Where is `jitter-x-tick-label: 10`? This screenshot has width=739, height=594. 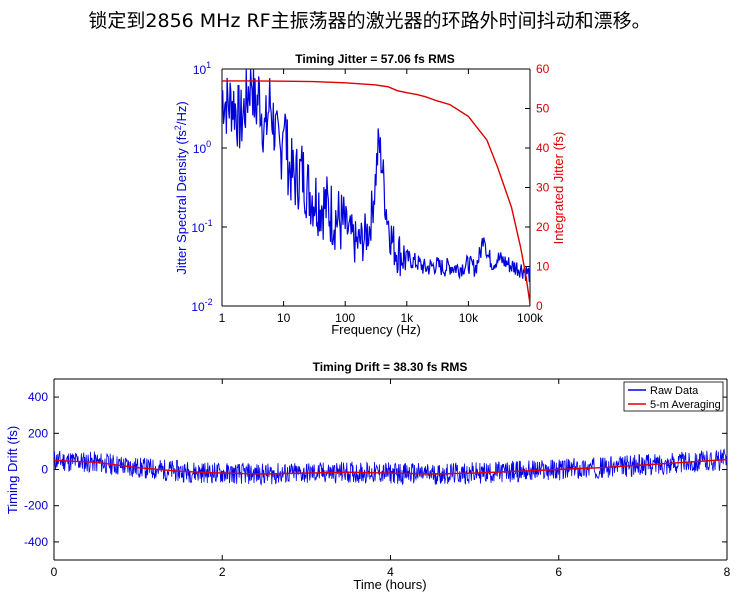 jitter-x-tick-label: 10 is located at coordinates (284, 318).